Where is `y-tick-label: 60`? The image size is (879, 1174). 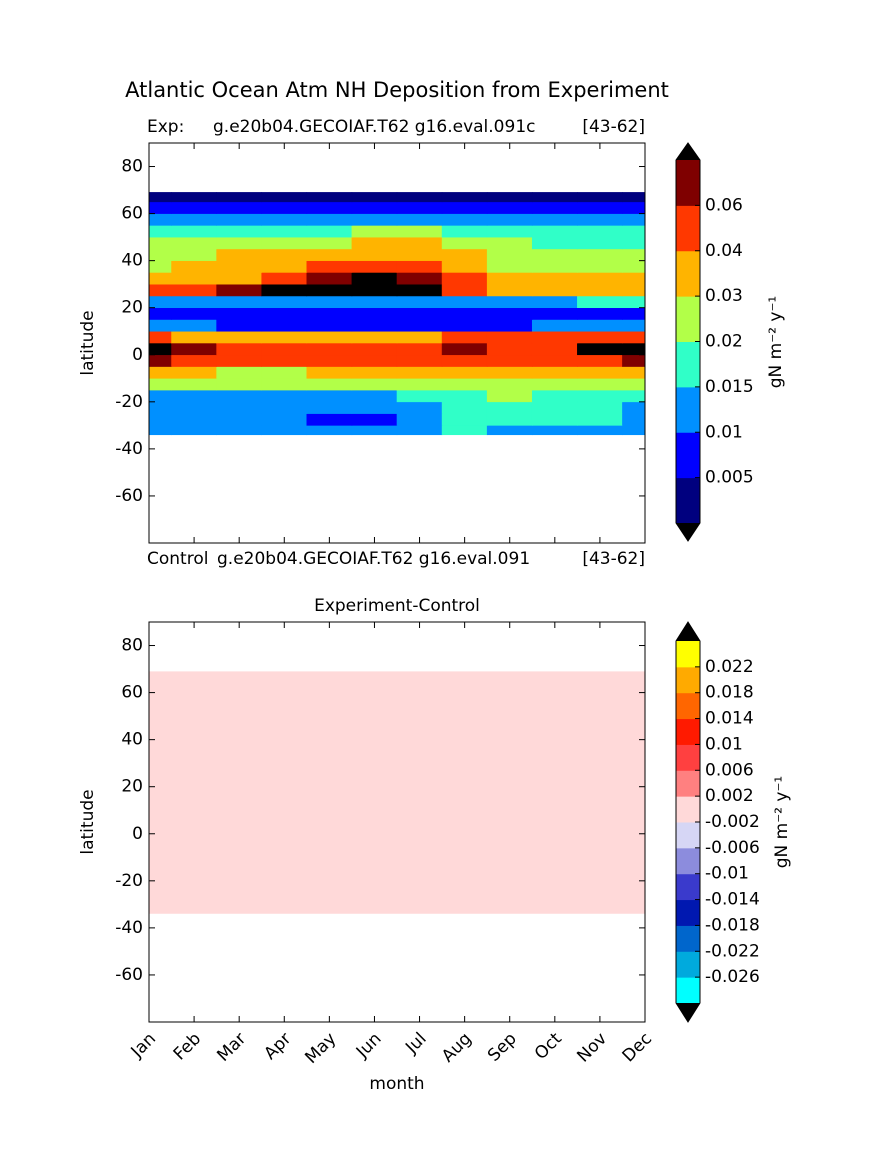
y-tick-label: 60 is located at coordinates (132, 214).